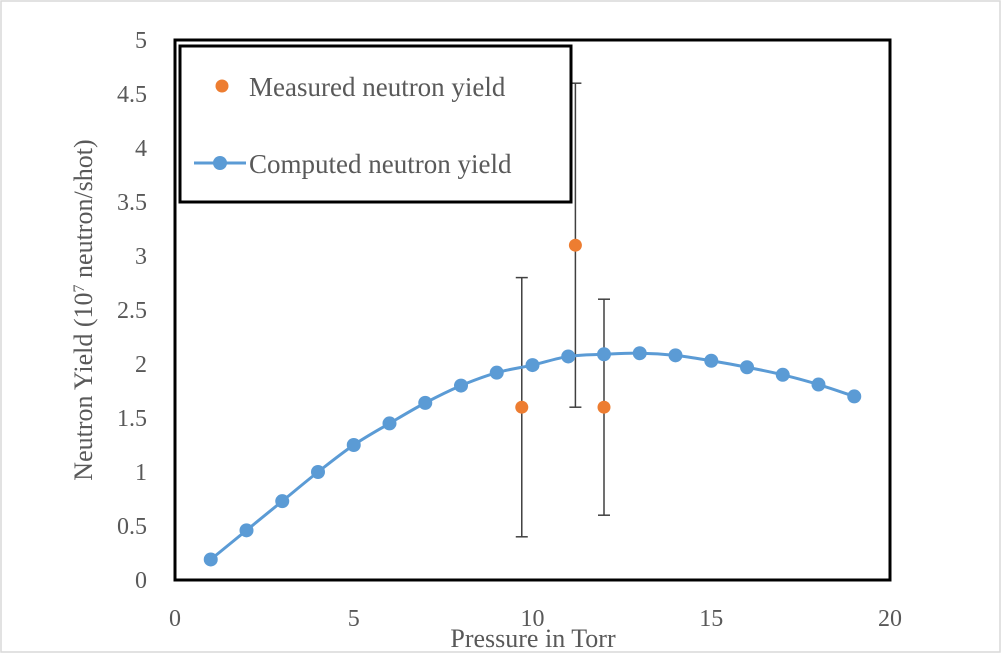 The width and height of the screenshot is (1002, 654). I want to click on x-axis-title: Pressure in Torr, so click(533, 638).